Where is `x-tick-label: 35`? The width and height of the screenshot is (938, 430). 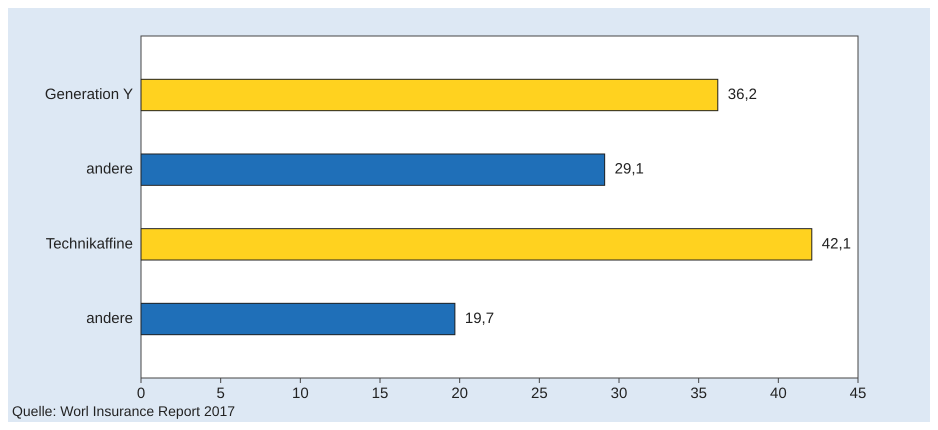 x-tick-label: 35 is located at coordinates (699, 393).